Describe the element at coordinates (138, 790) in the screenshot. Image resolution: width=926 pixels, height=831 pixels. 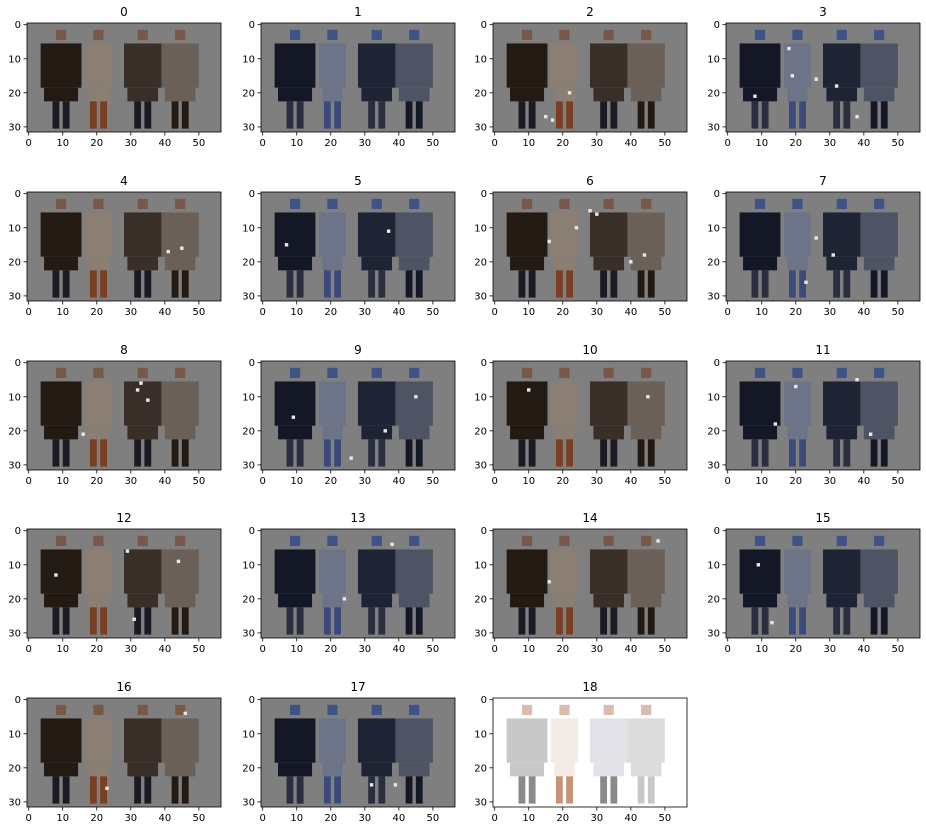
I see `person-3-leg-left` at that location.